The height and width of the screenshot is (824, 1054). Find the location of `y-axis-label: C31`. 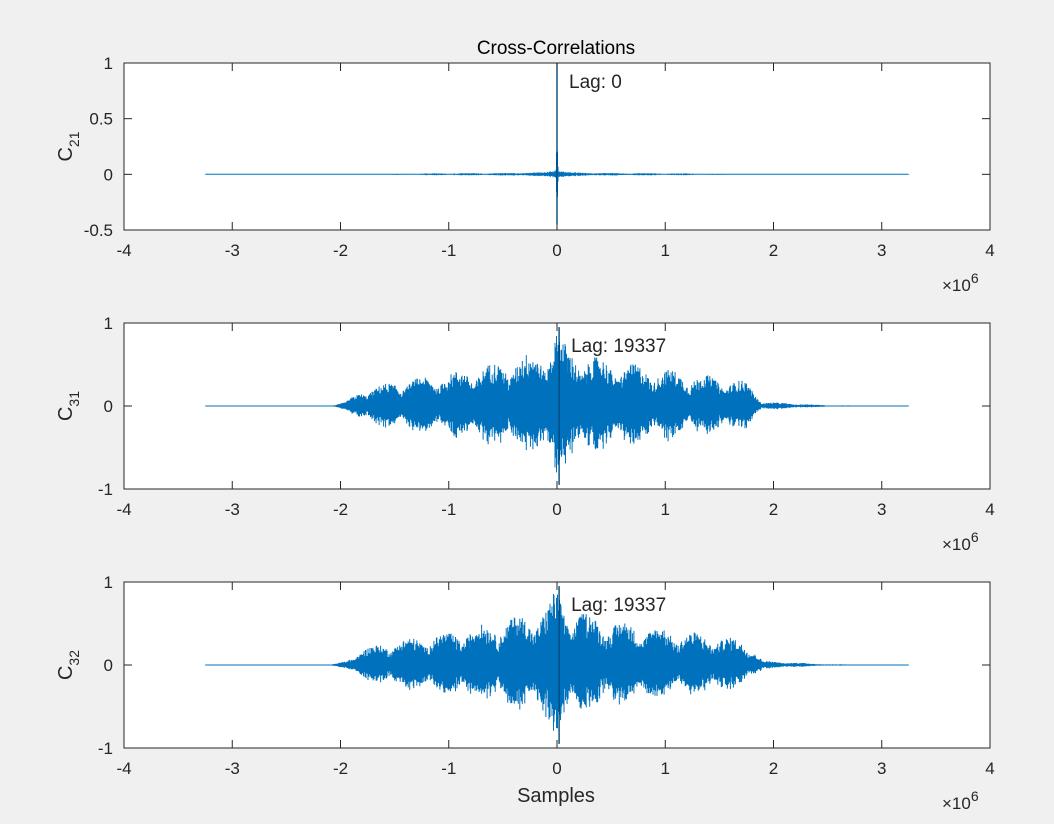

y-axis-label: C31 is located at coordinates (68, 406).